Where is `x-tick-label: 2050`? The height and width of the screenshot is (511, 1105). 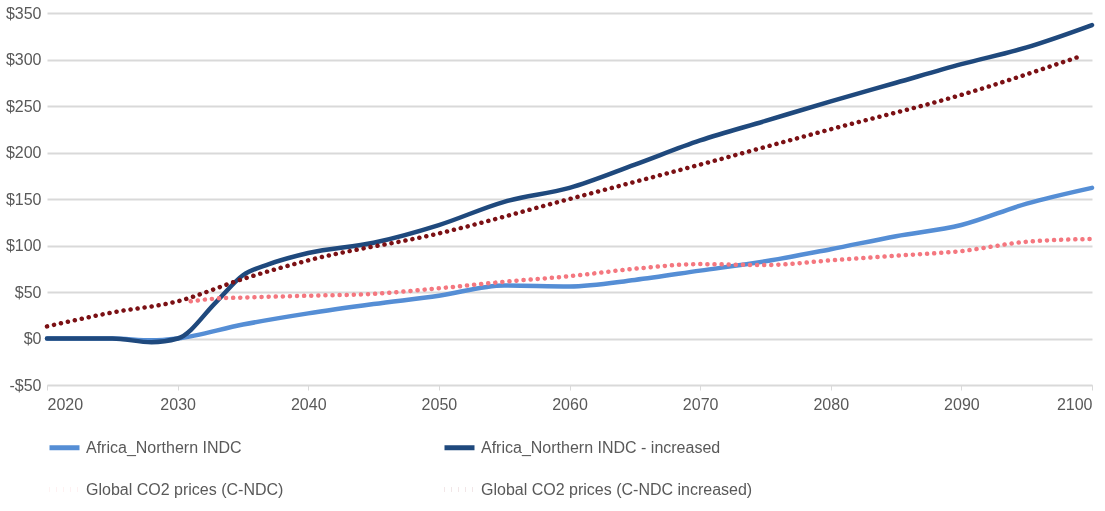 x-tick-label: 2050 is located at coordinates (439, 404).